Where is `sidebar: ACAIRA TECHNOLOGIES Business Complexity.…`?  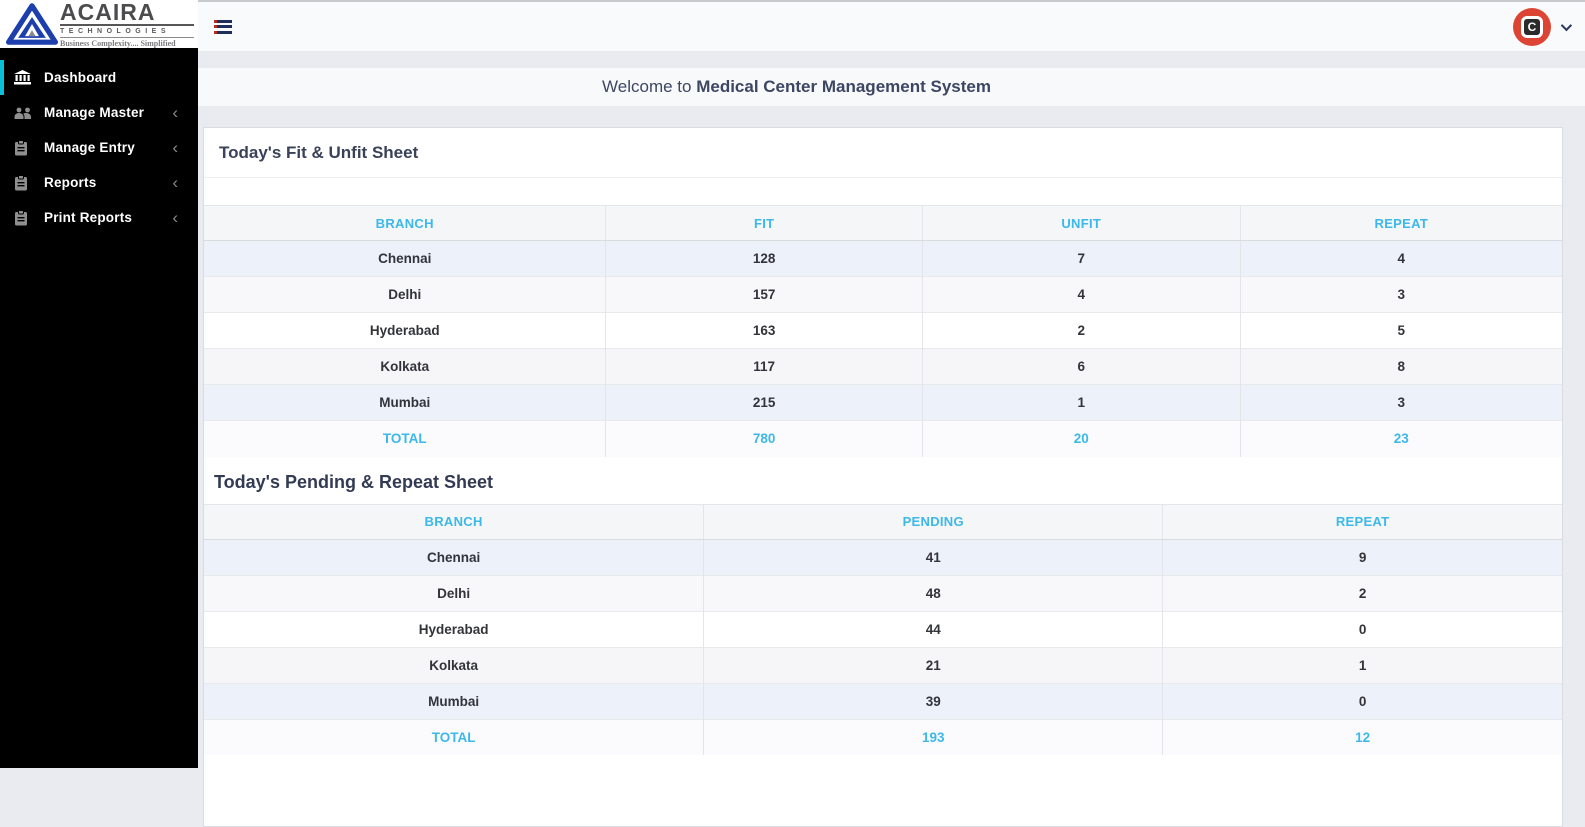
sidebar: ACAIRA TECHNOLOGIES Business Complexity.… is located at coordinates (99, 384).